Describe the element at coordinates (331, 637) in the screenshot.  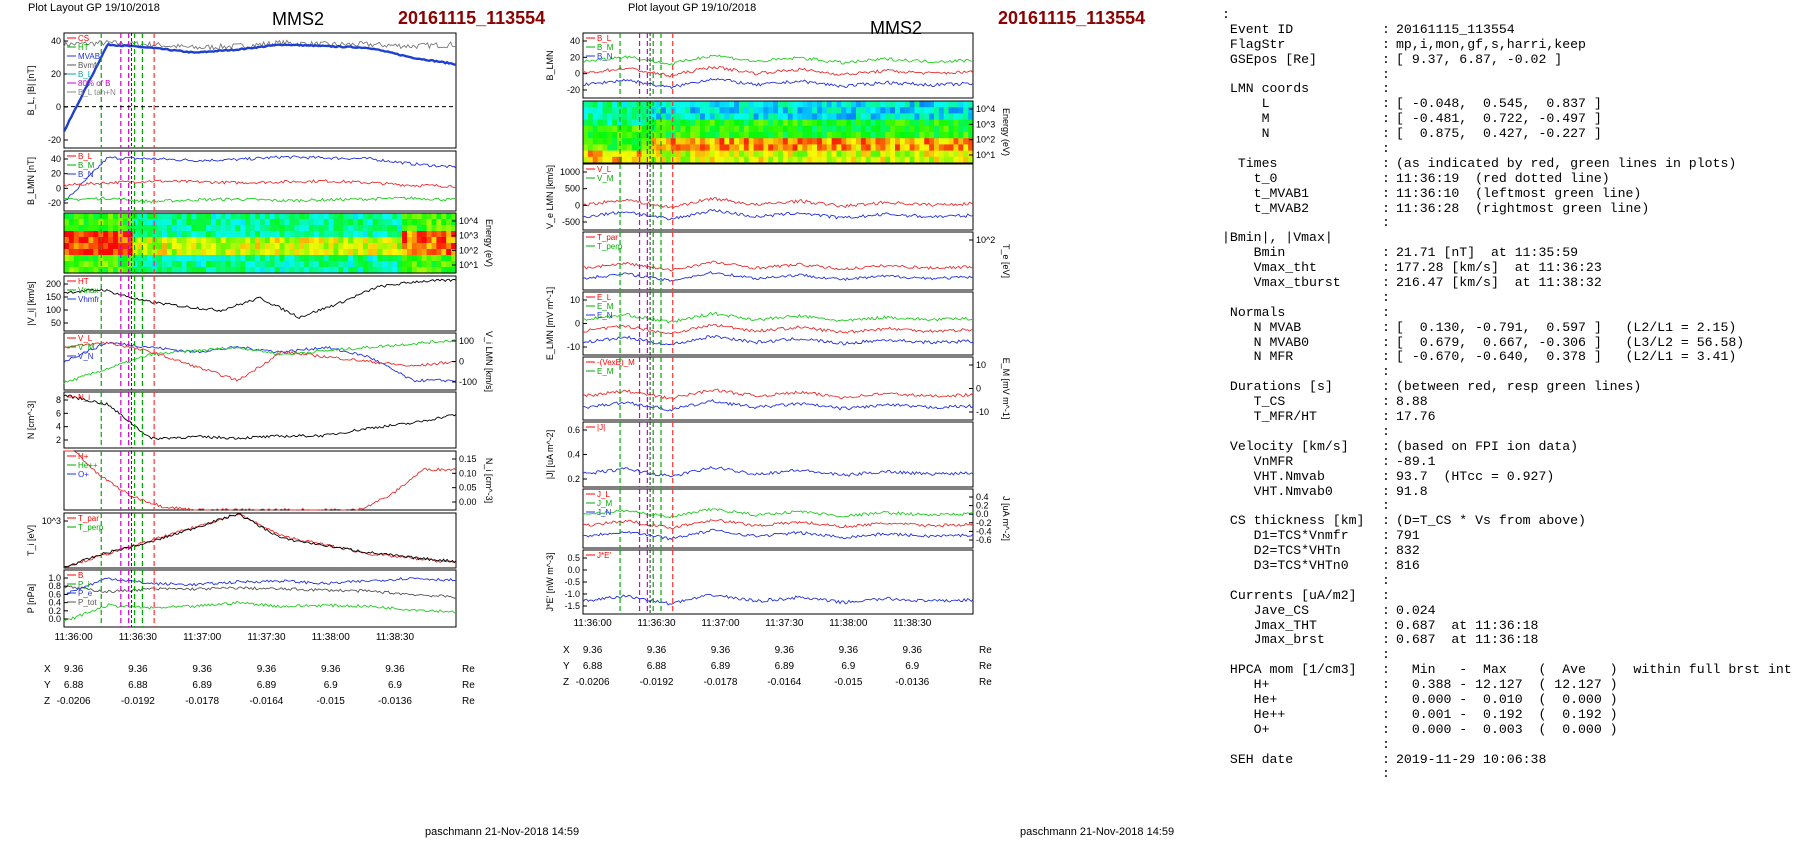
I see `left-time-label: 11:38:00` at that location.